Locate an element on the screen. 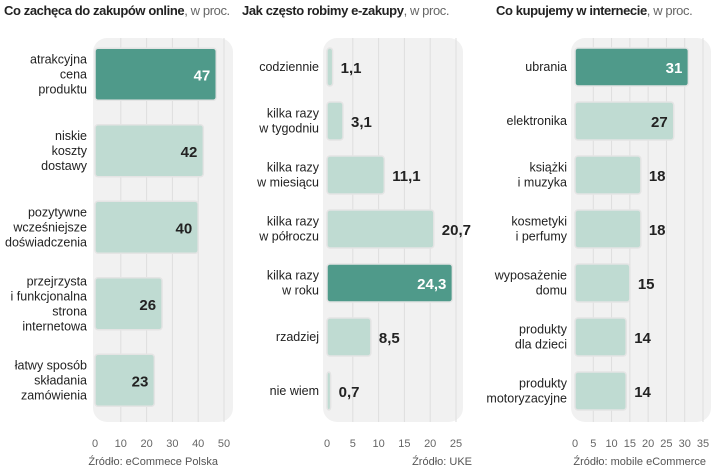  category-label: zamówienia is located at coordinates (54, 395).